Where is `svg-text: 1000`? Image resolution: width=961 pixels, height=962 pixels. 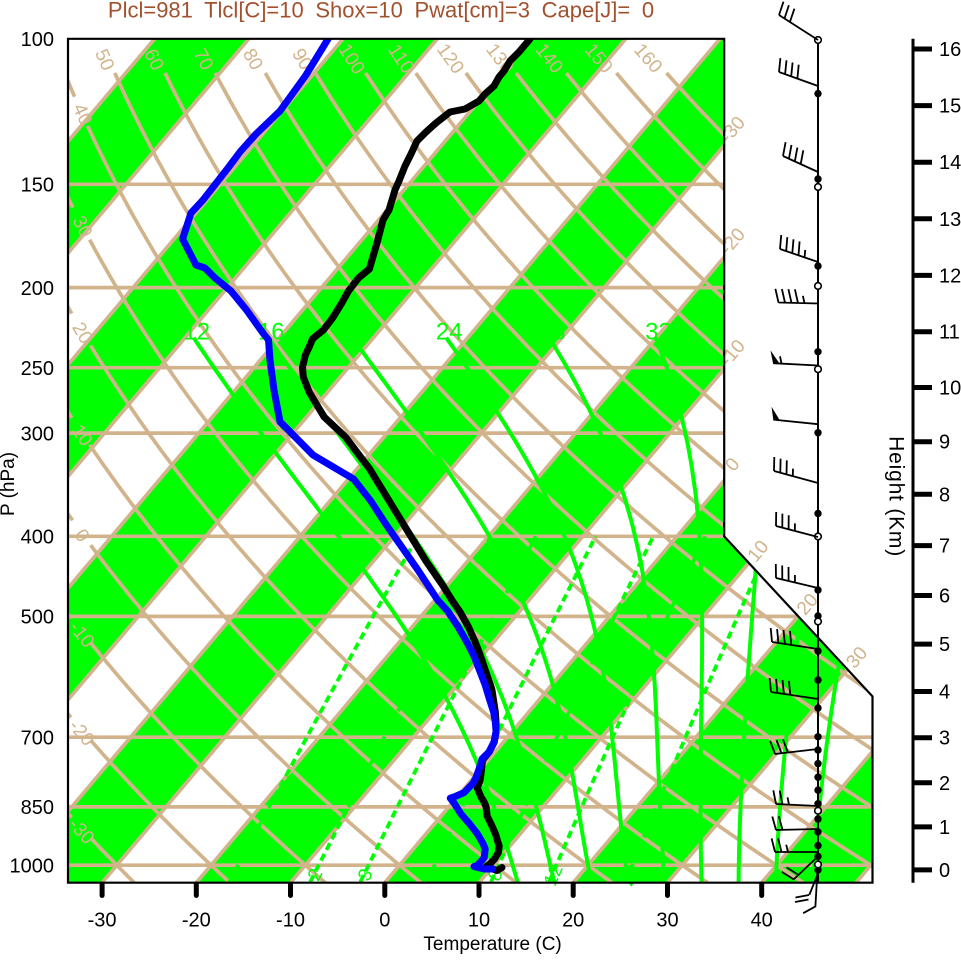 svg-text: 1000 is located at coordinates (32, 866).